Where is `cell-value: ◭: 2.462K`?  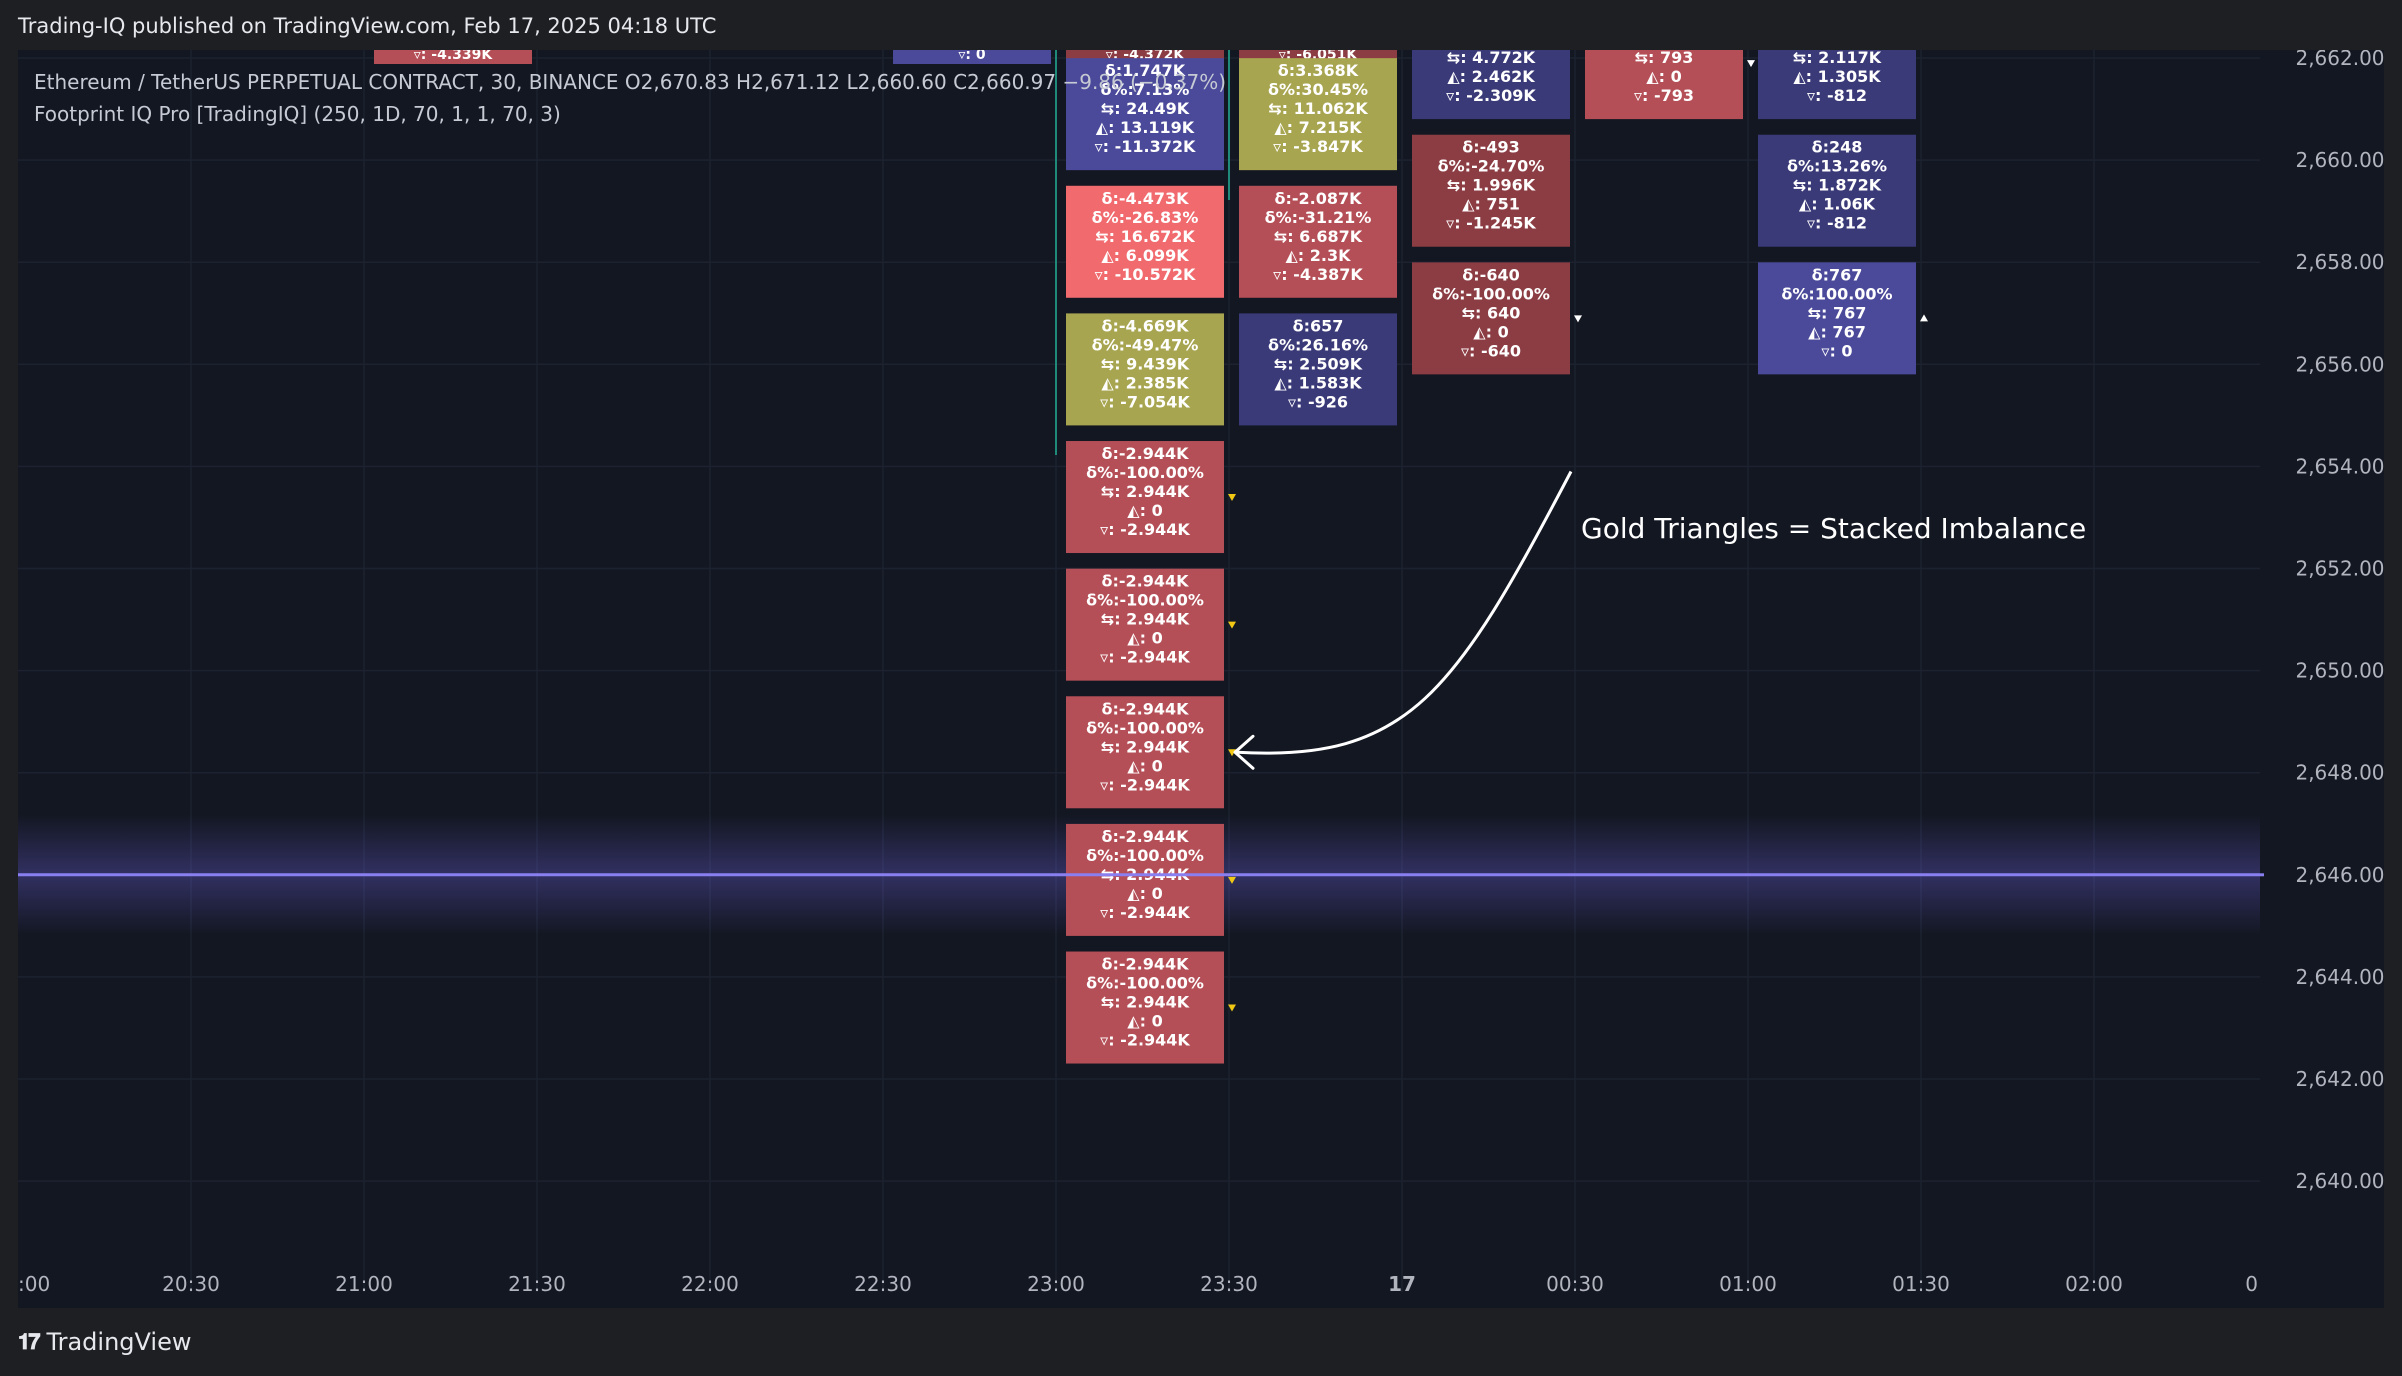 cell-value: ◭: 2.462K is located at coordinates (1491, 76).